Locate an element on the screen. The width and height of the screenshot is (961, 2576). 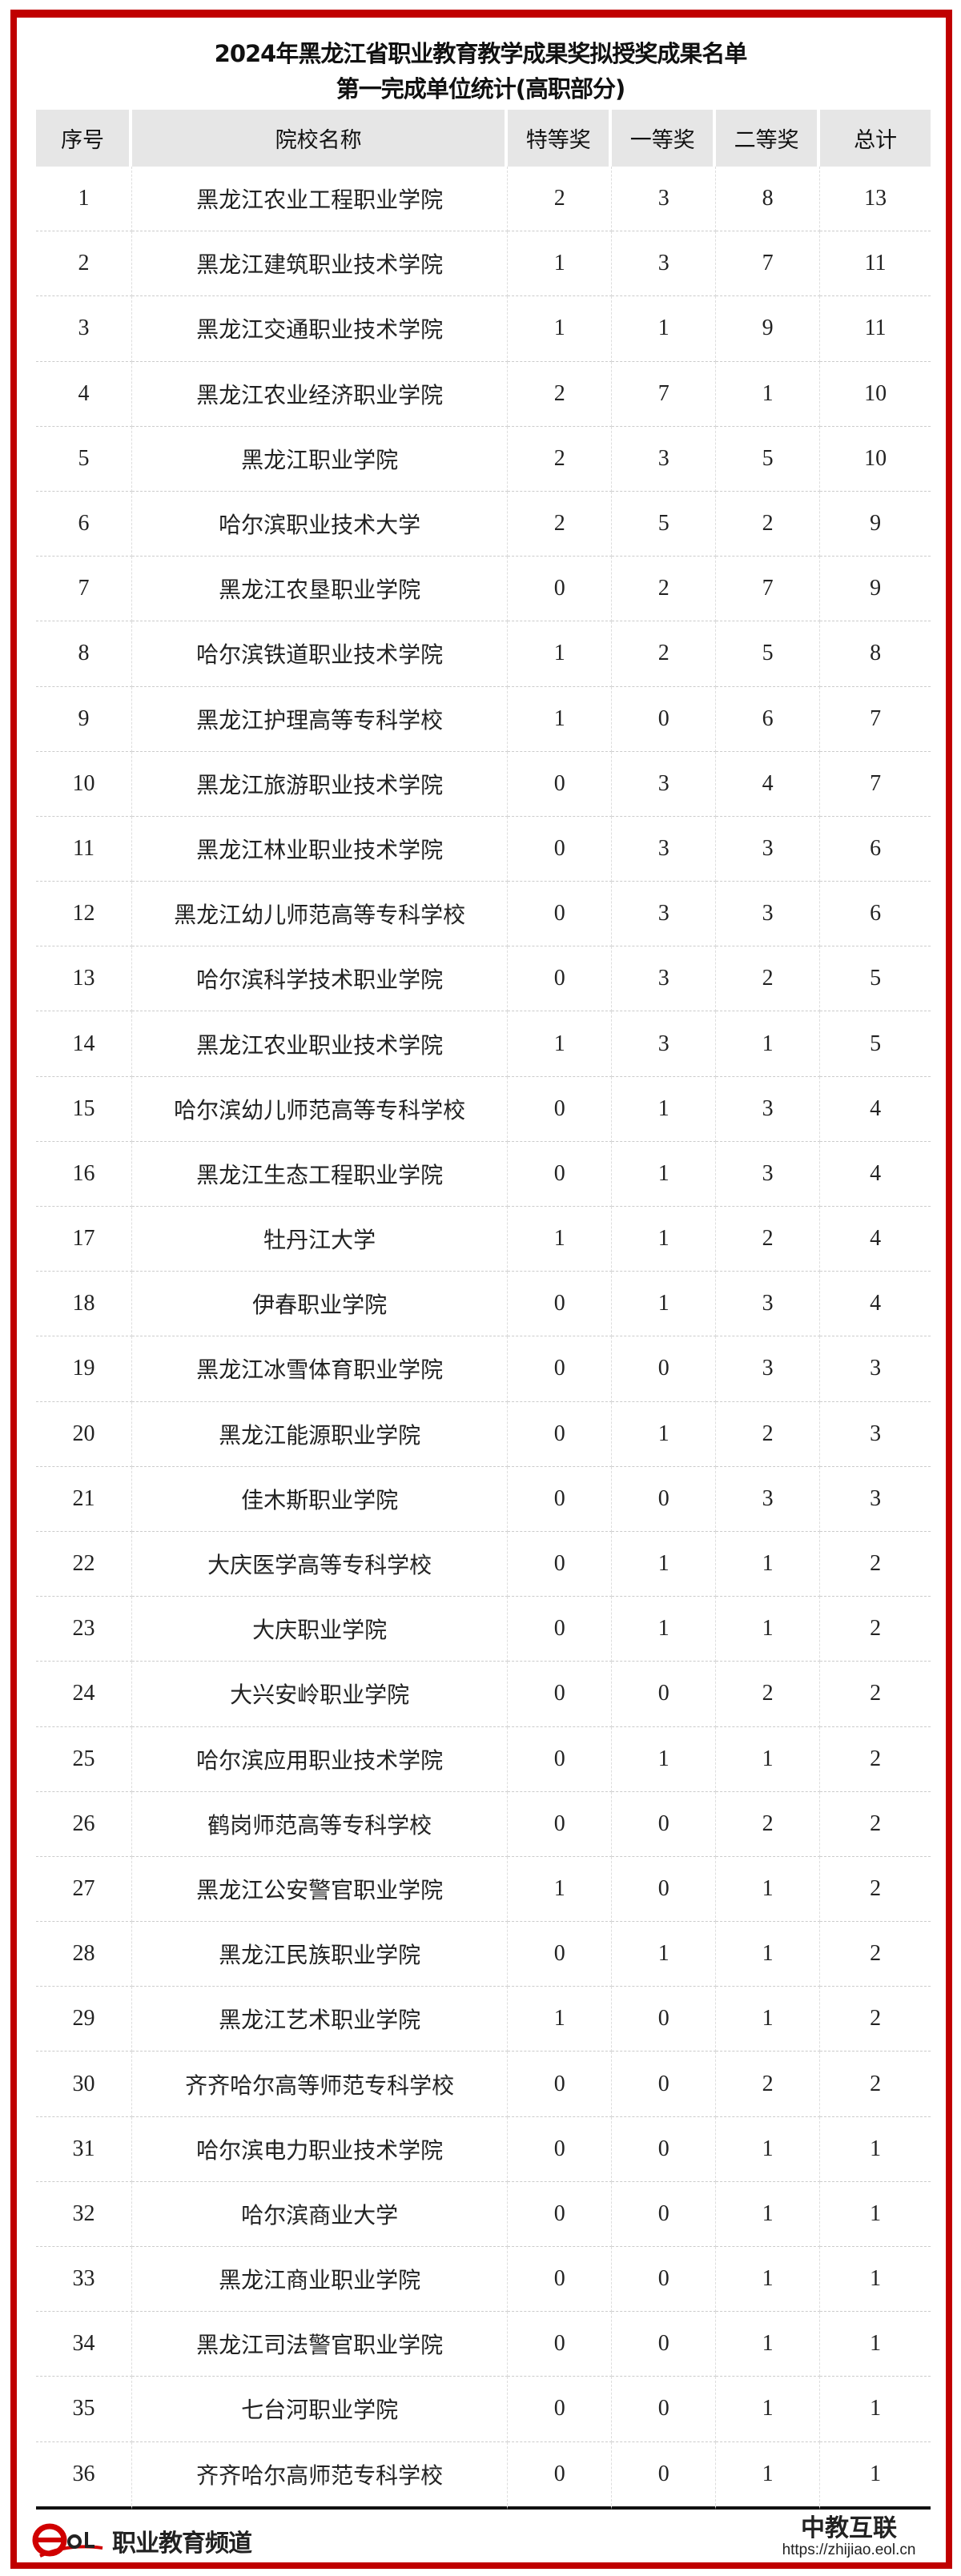
cell-index: 8 is located at coordinates (84, 654).